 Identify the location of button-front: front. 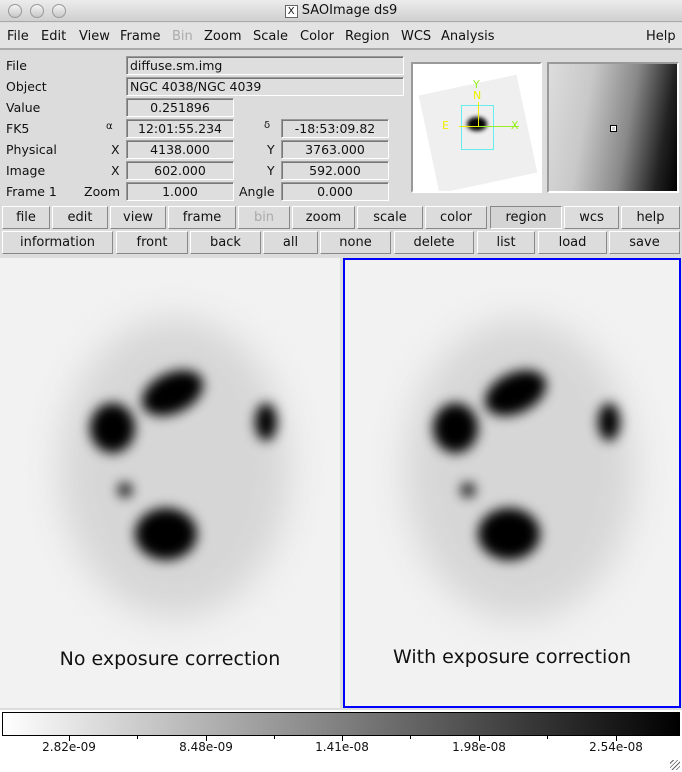
(152, 242).